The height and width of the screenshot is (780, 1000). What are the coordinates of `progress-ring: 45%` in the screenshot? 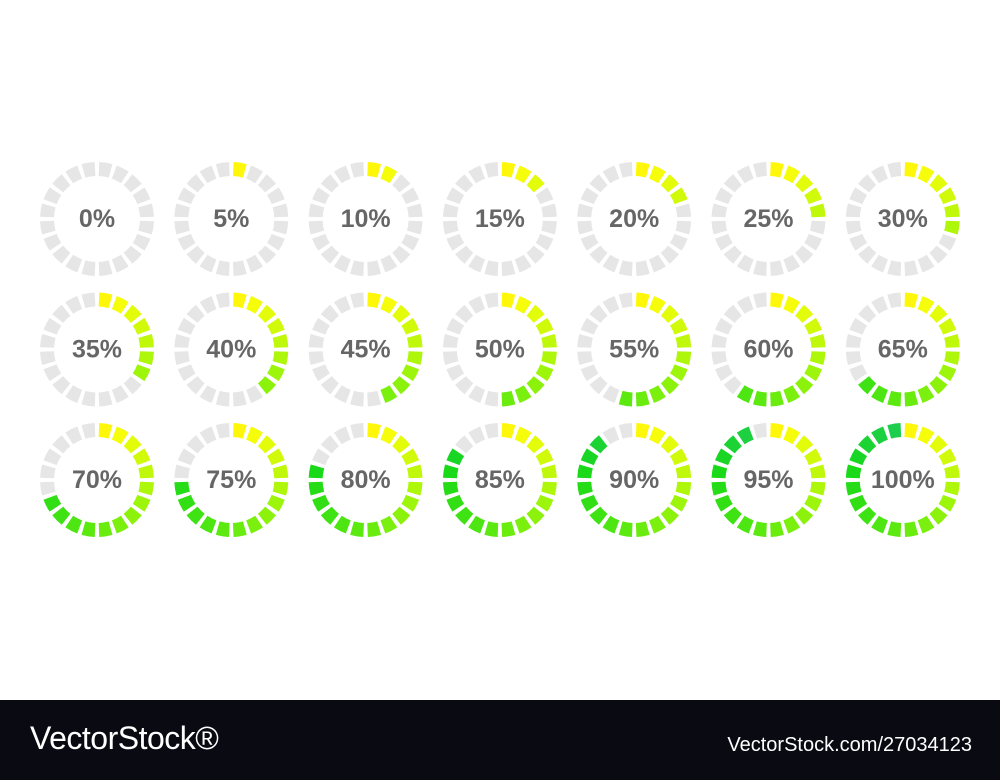 It's located at (365, 349).